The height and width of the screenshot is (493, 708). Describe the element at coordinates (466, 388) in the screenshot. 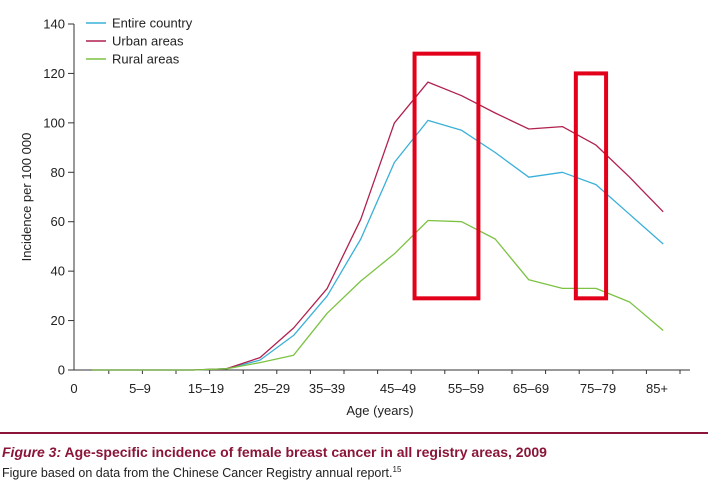

I see `x-tick-label: 55–59` at that location.